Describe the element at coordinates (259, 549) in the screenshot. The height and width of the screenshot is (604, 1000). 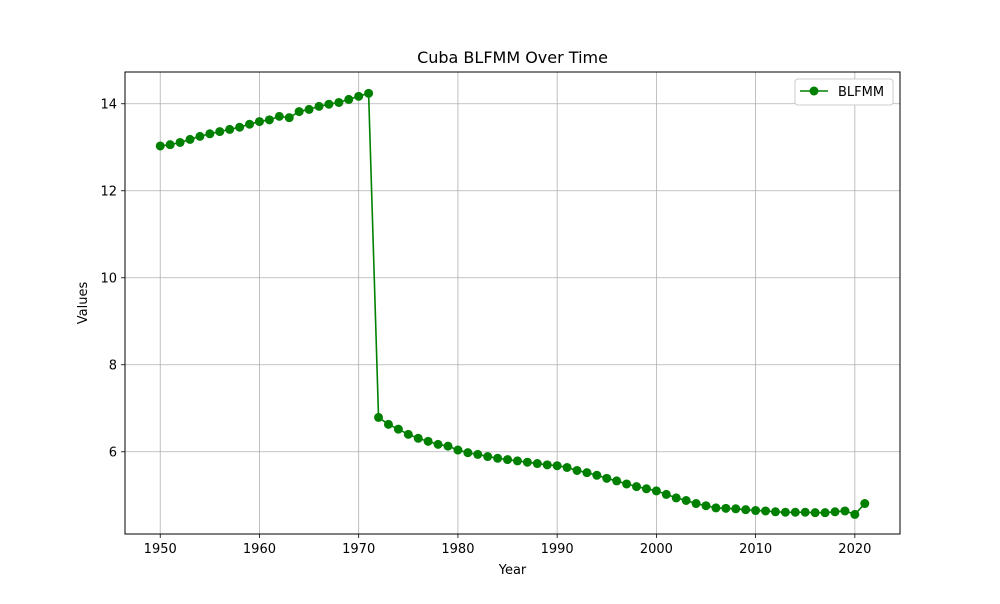
I see `x-tick-label: 1960` at that location.